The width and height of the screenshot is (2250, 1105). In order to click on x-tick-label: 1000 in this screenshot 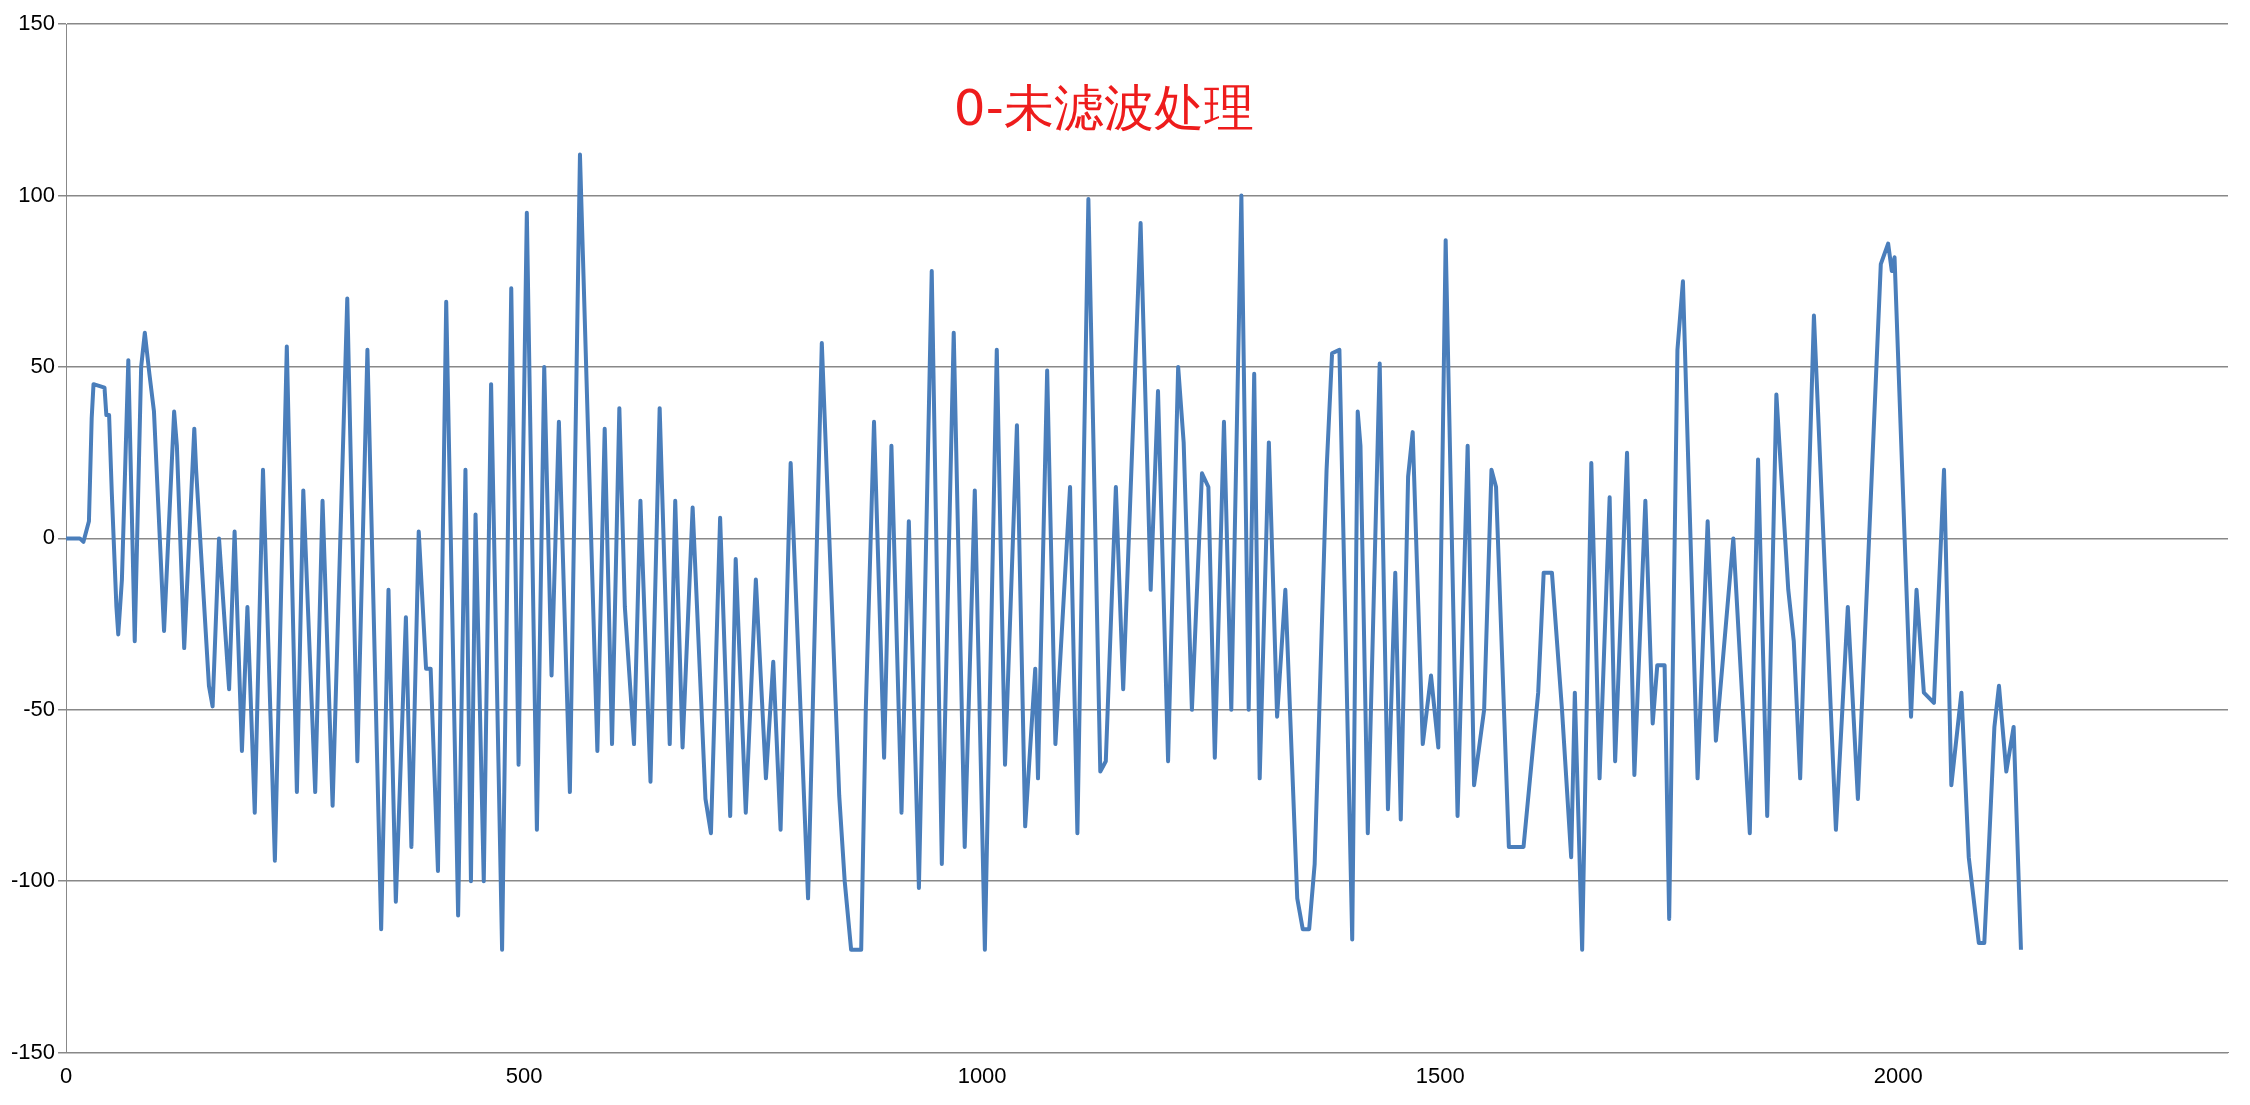, I will do `click(982, 1075)`.